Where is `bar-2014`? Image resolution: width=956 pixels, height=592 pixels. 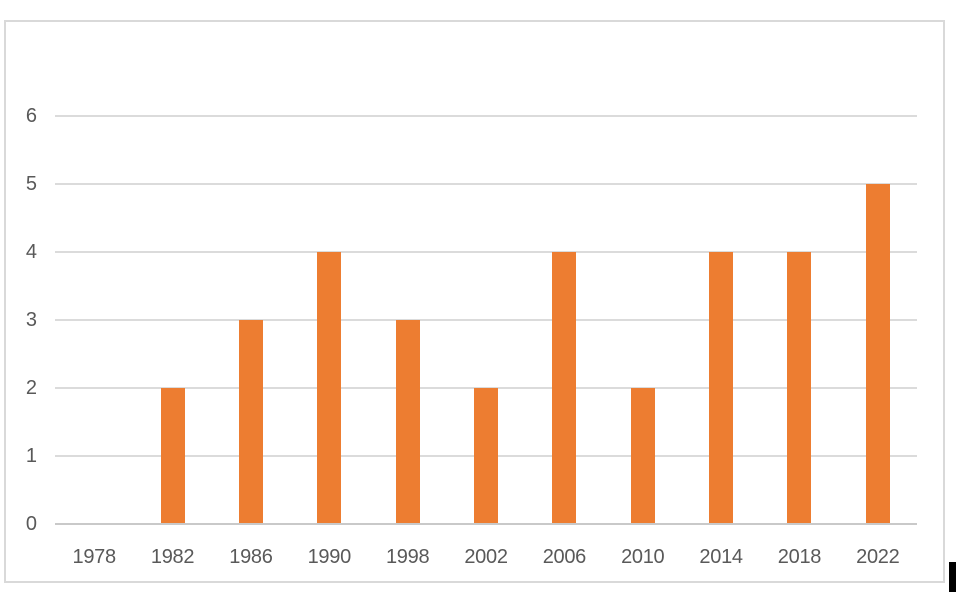 bar-2014 is located at coordinates (721, 387).